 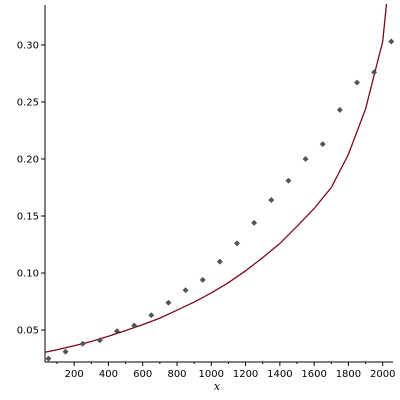 I want to click on x-tick-label: 800, so click(x=176, y=374).